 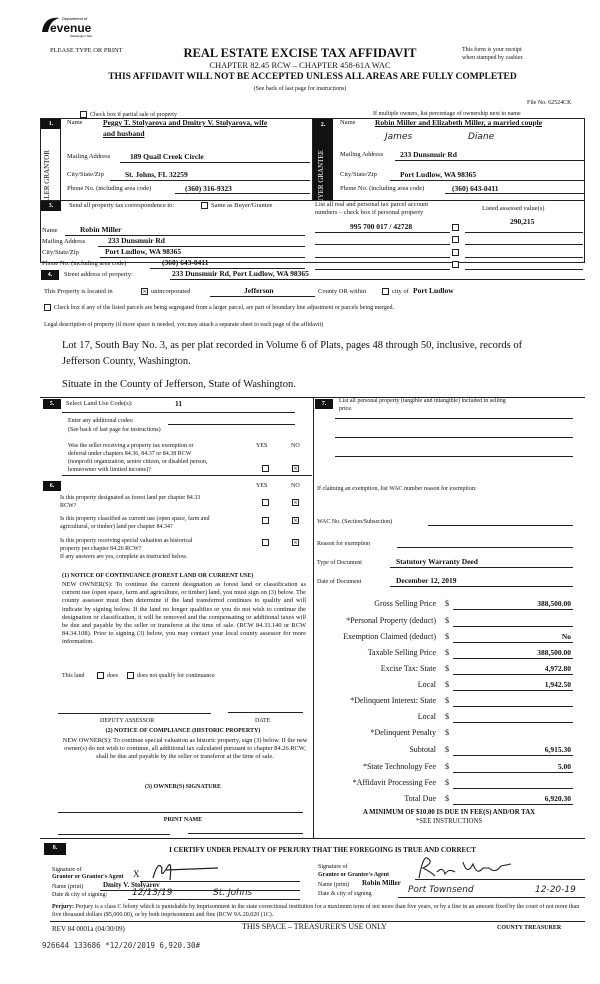 I want to click on street-address: 233 Dunsmuir Rd, Port Ludlow, WA 98365, so click(x=240, y=273).